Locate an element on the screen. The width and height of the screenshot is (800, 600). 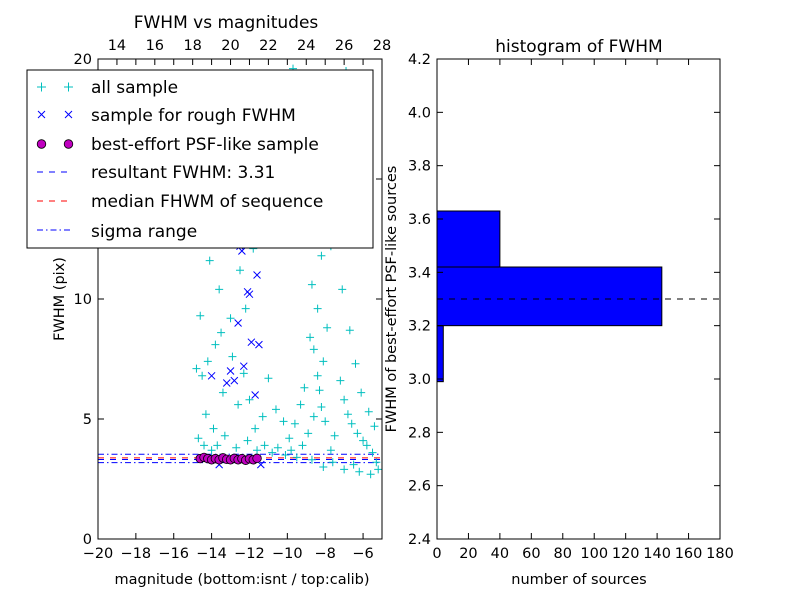
legend-entry-psf-sample: best-effort PSF-like sample is located at coordinates (177, 145).